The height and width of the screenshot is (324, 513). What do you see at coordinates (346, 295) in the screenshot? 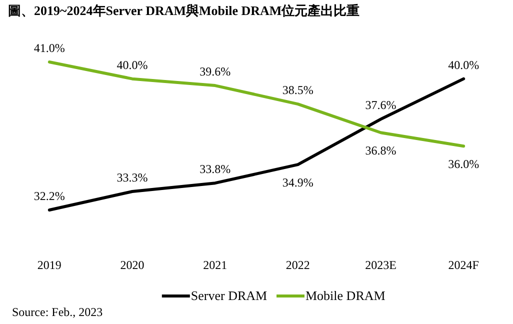
I see `legend-label: Mobile DRAM` at bounding box center [346, 295].